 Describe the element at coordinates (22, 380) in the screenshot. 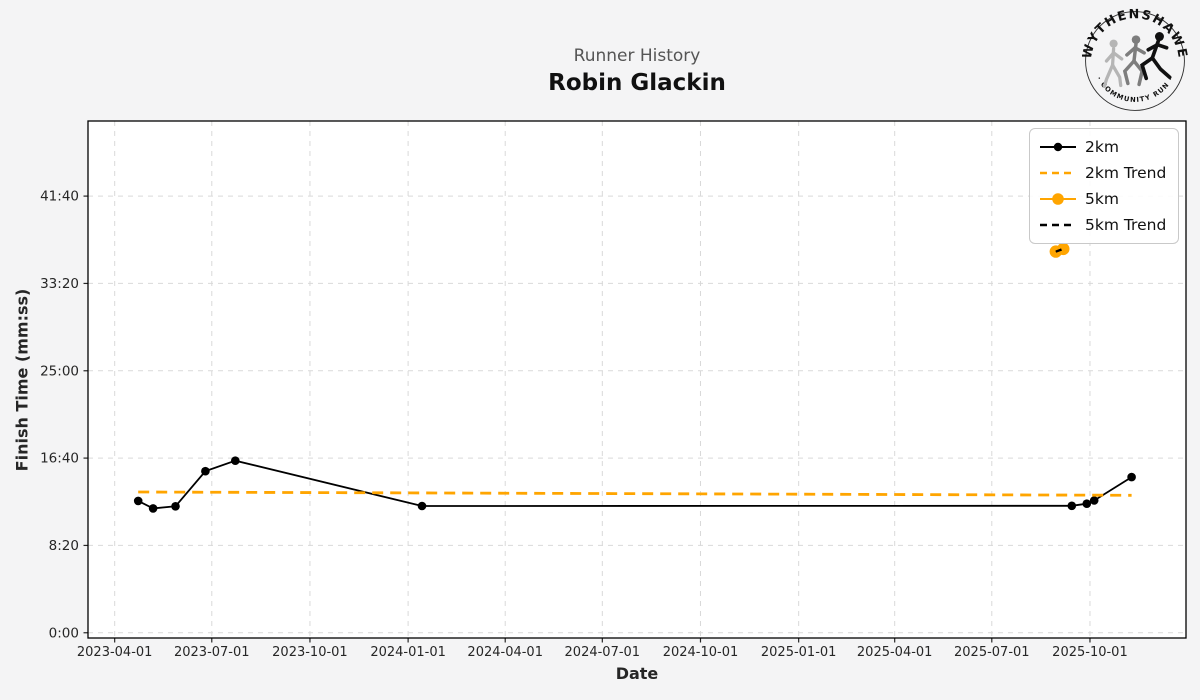

I see `y-axis-label: Finish Time (mm:ss)` at that location.